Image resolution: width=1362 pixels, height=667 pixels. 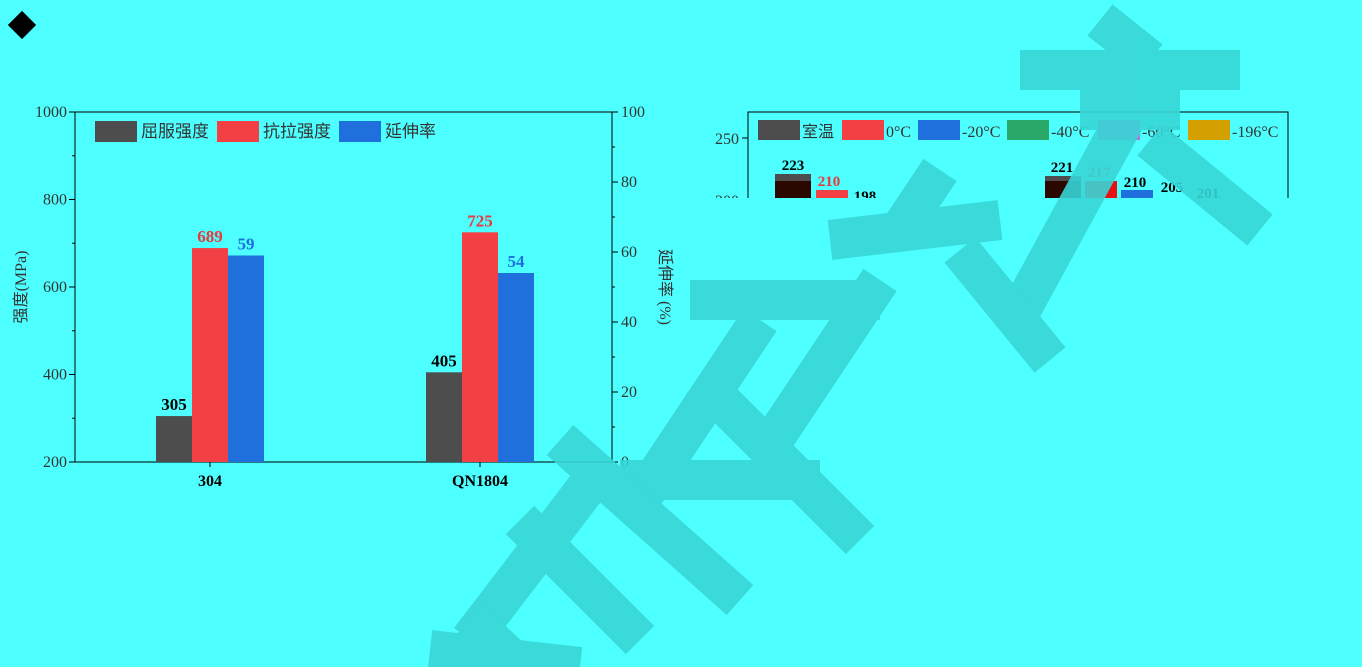 What do you see at coordinates (55, 287) in the screenshot?
I see `y-tick-label: 600` at bounding box center [55, 287].